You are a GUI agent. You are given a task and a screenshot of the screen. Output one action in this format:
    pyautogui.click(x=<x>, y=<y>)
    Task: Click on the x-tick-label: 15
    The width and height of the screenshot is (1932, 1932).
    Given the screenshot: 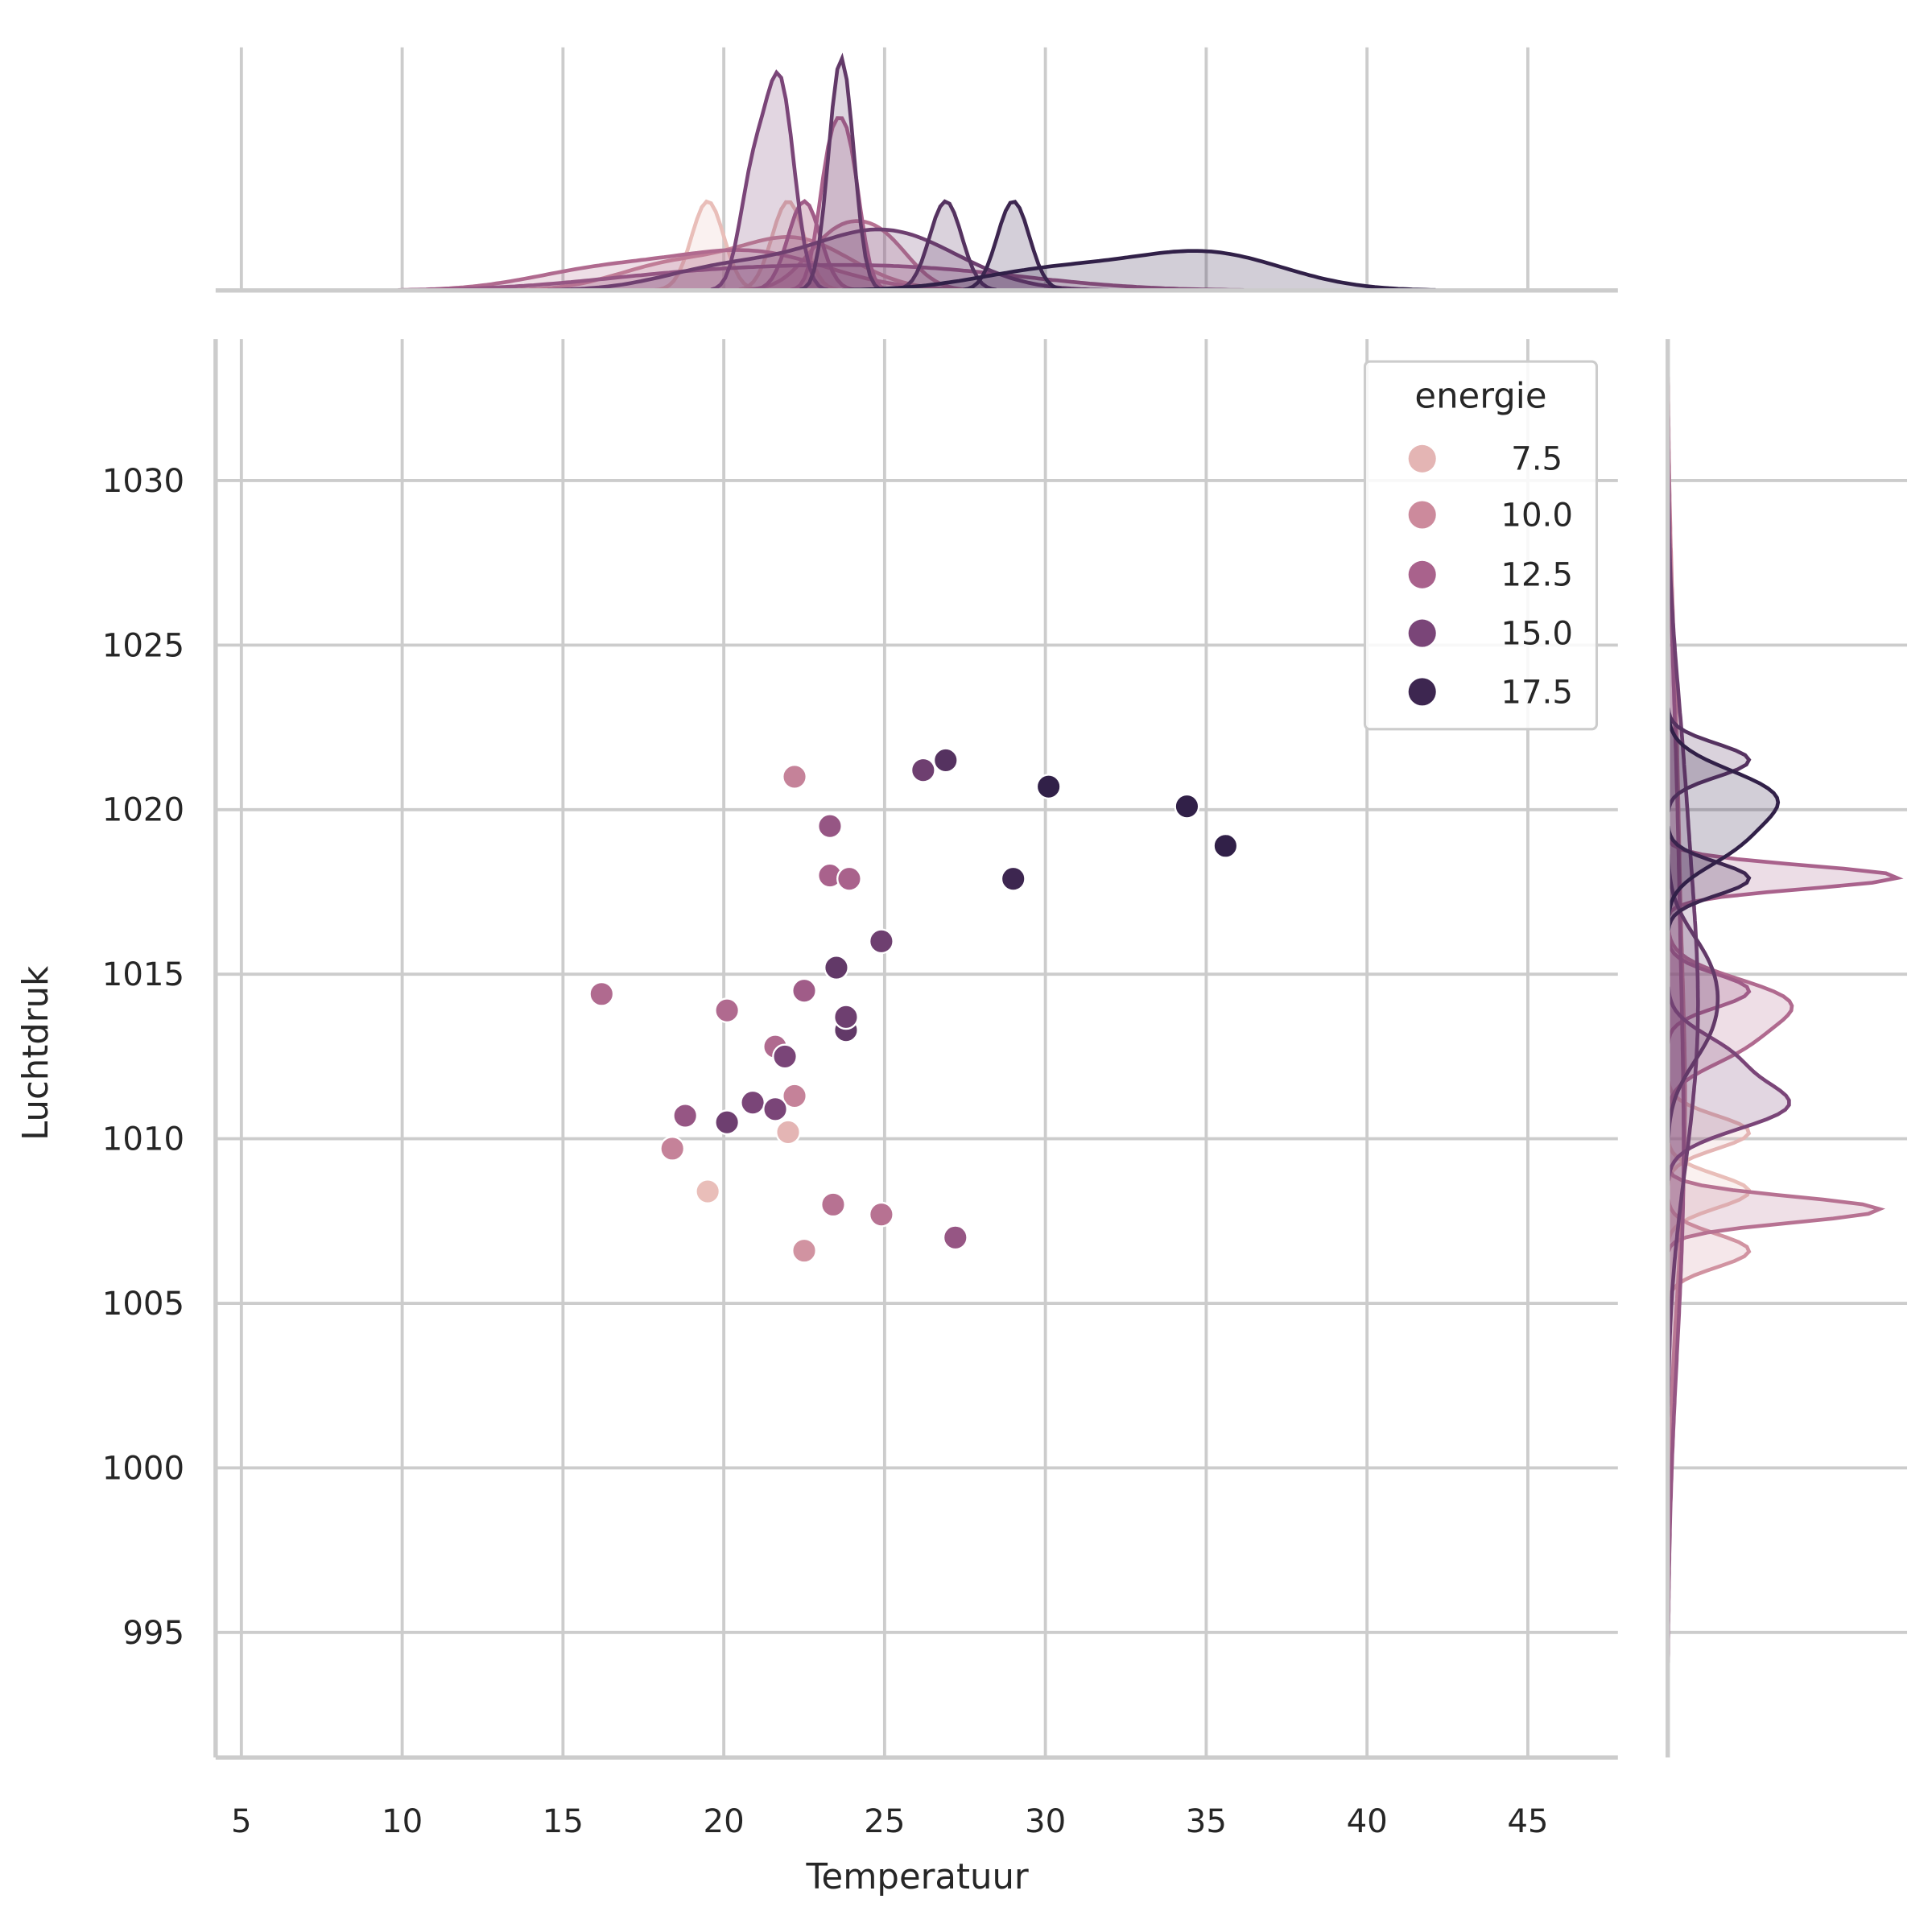 What is the action you would take?
    pyautogui.click(x=563, y=1821)
    